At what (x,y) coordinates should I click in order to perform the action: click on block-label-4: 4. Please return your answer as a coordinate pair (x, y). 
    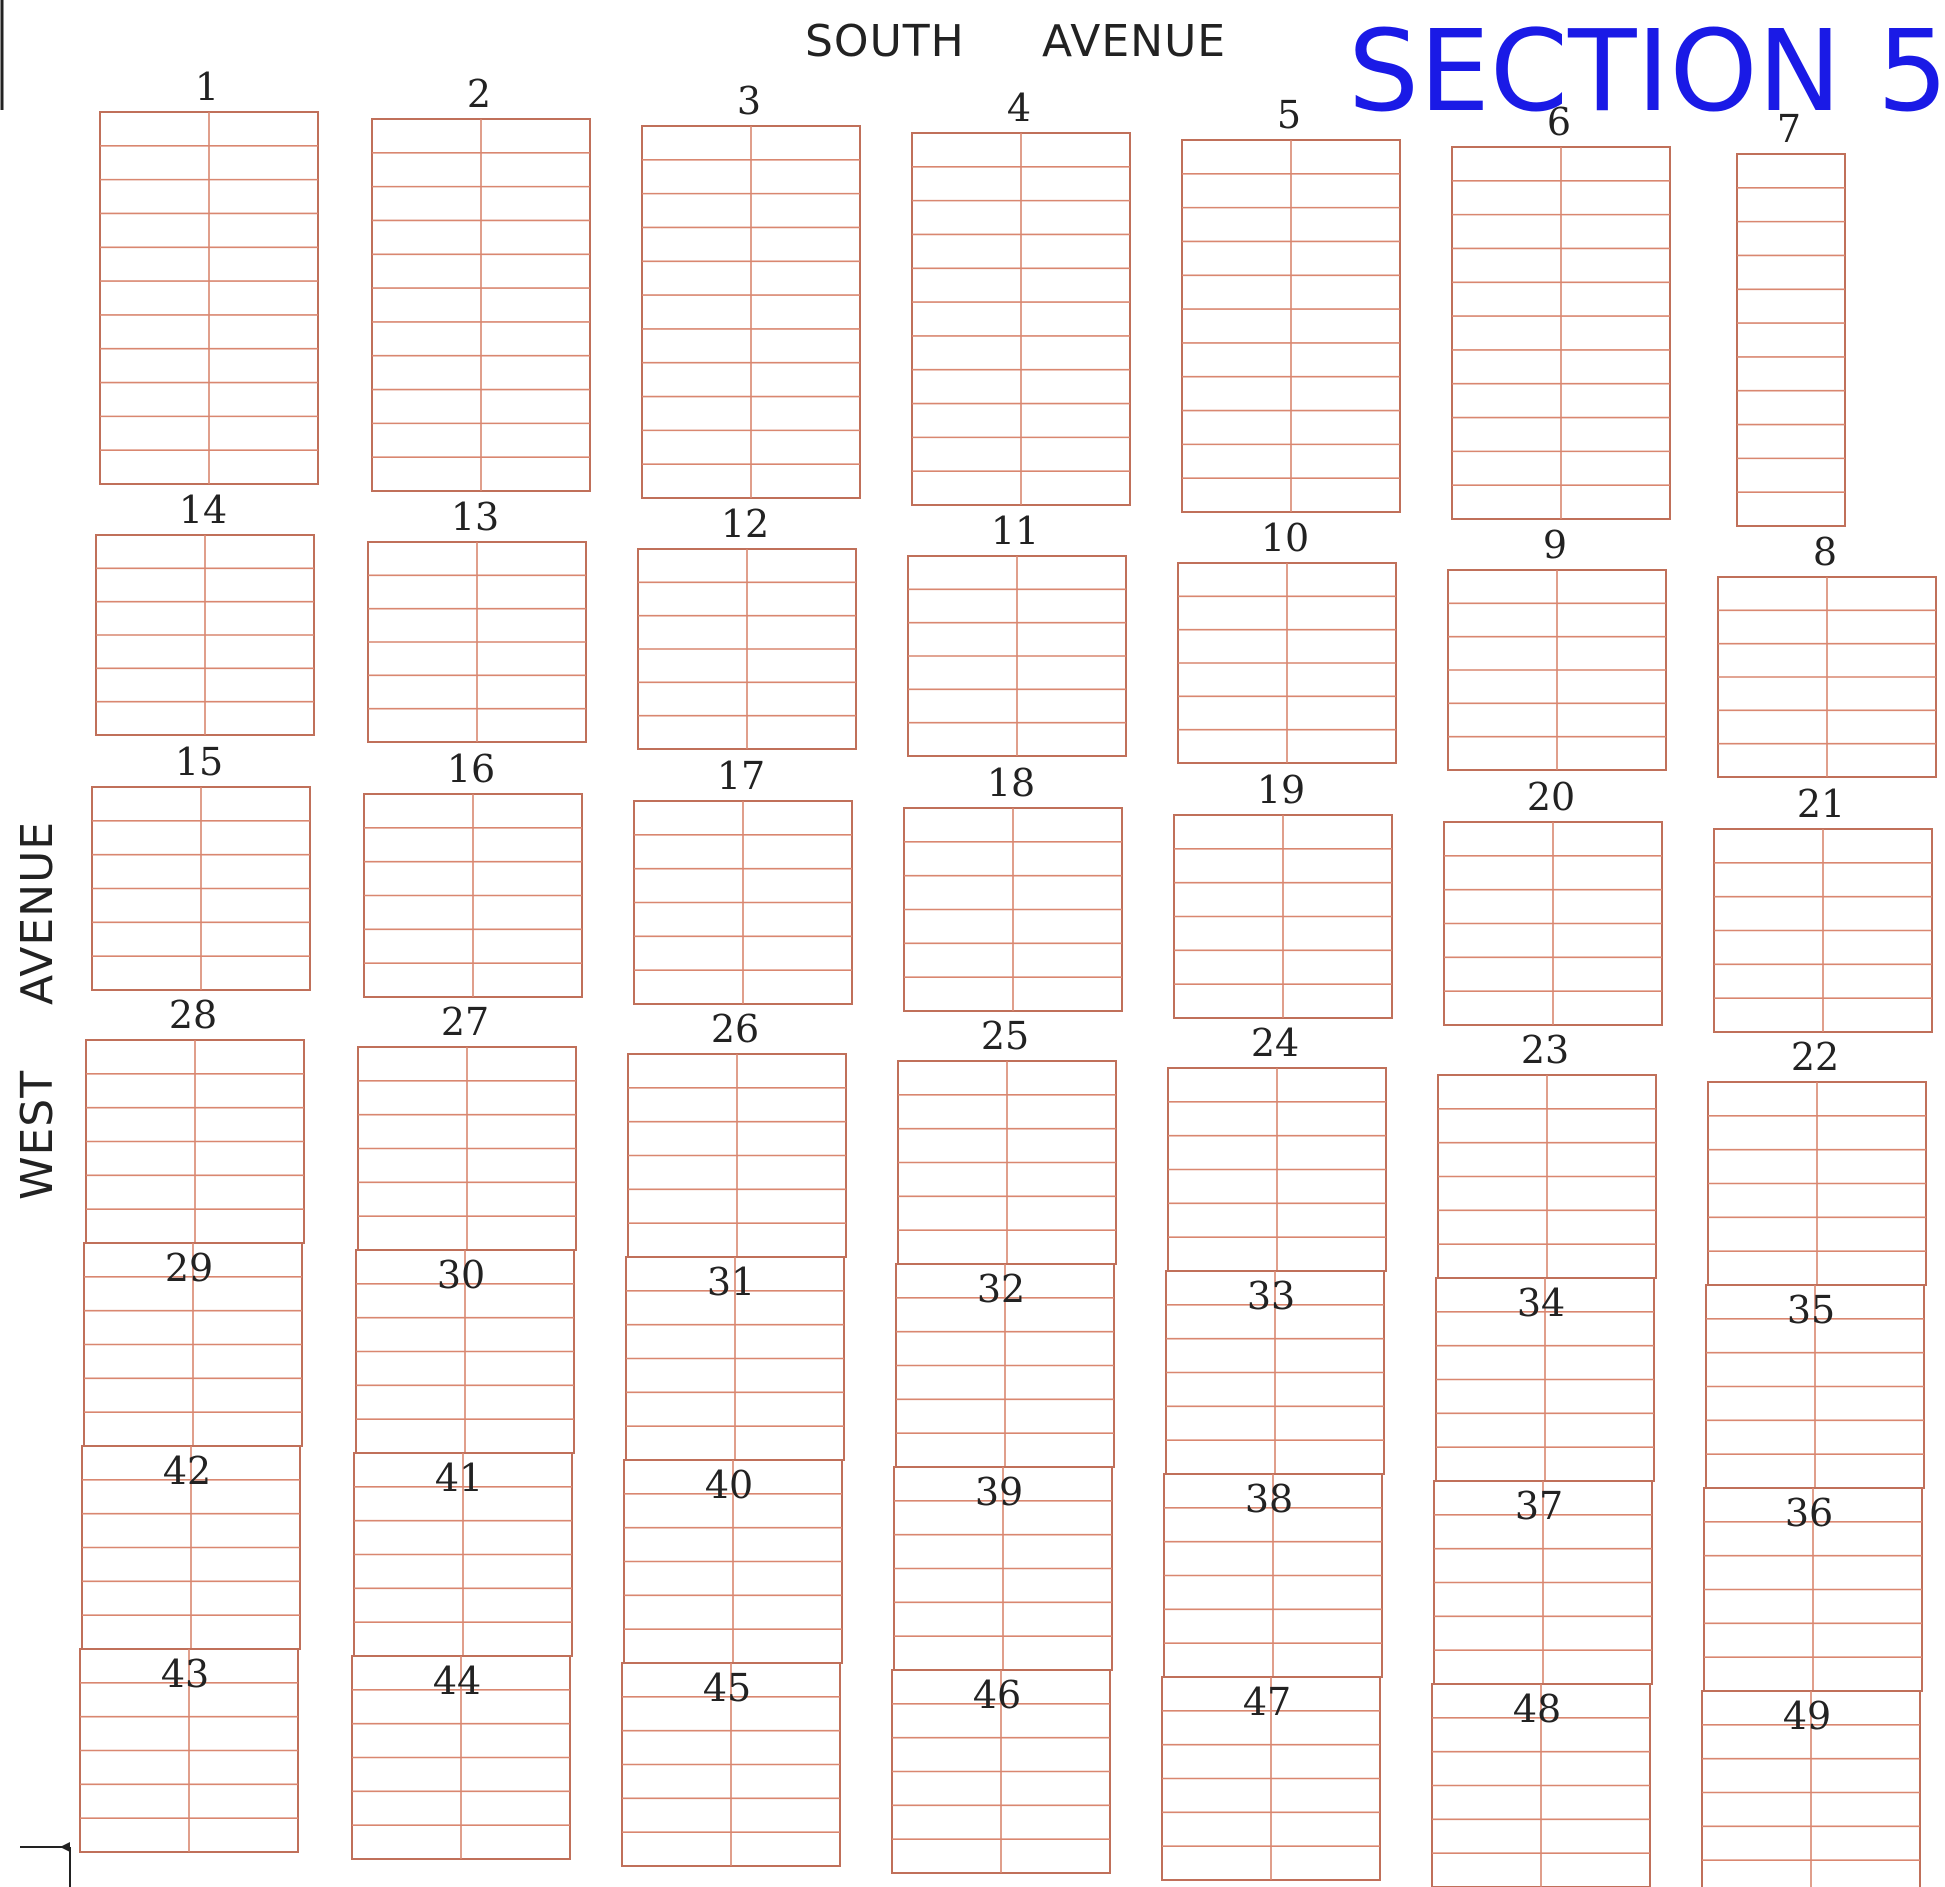
    Looking at the image, I should click on (1019, 108).